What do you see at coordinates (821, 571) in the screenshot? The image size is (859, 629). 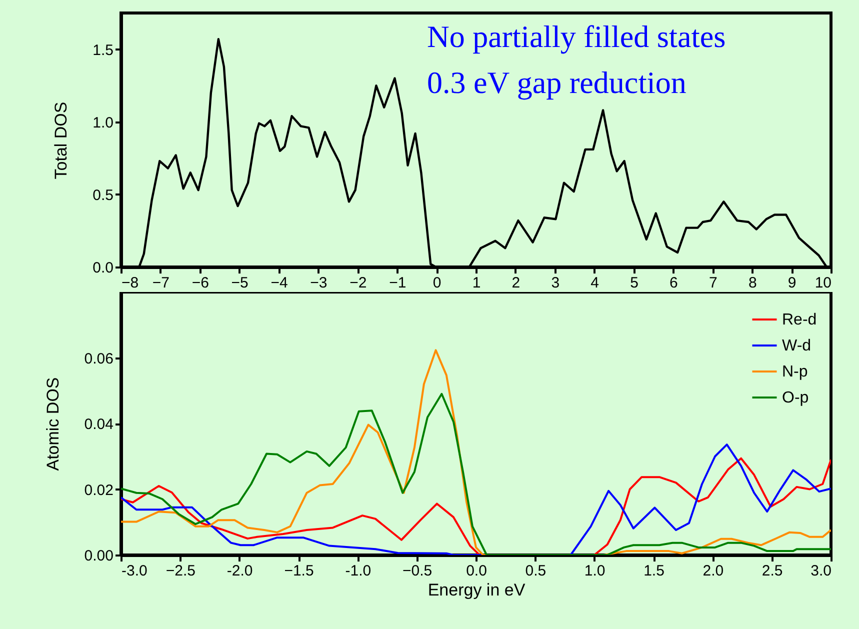 I see `x-tick-label: 3.0` at bounding box center [821, 571].